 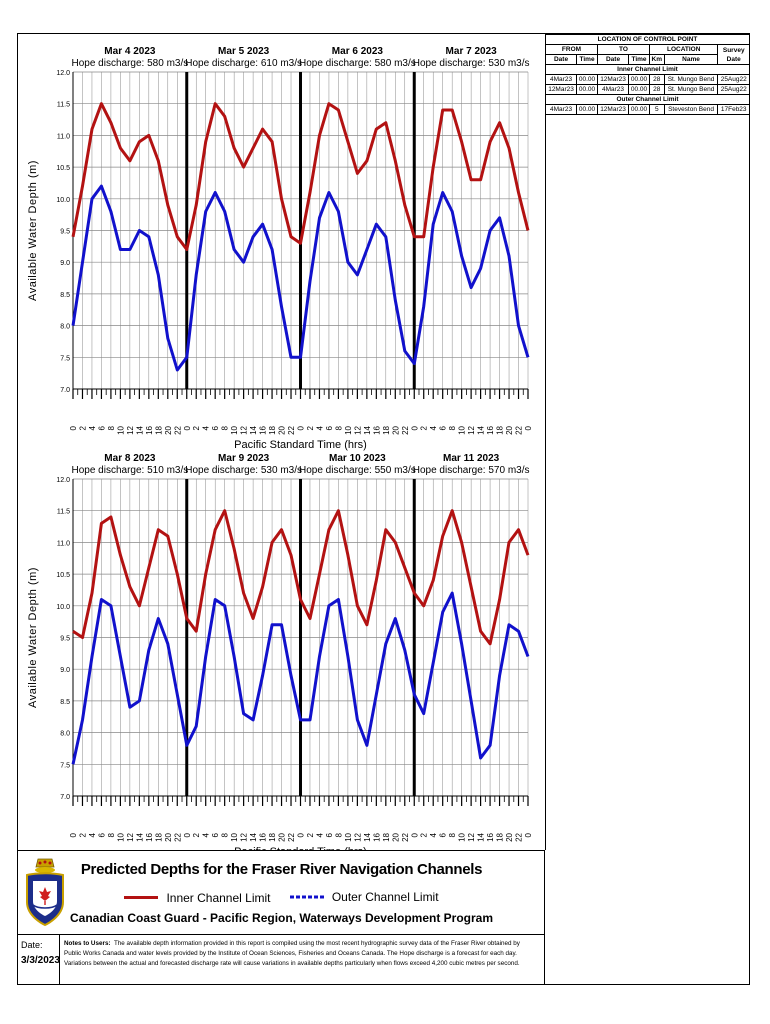 What do you see at coordinates (63, 105) in the screenshot?
I see `y-tick-label: 11.5` at bounding box center [63, 105].